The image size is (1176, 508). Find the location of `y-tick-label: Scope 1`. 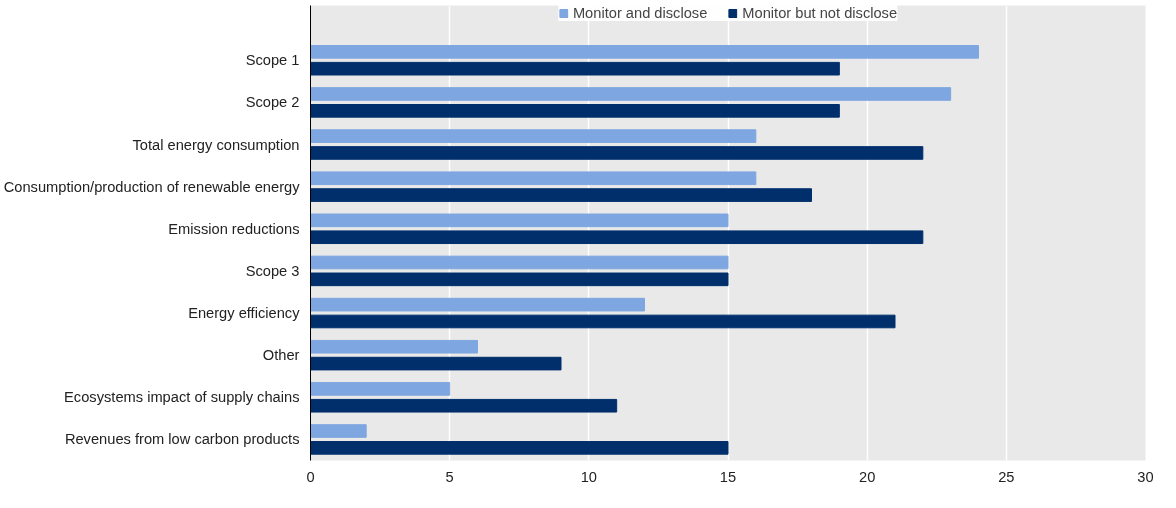

y-tick-label: Scope 1 is located at coordinates (272, 60).